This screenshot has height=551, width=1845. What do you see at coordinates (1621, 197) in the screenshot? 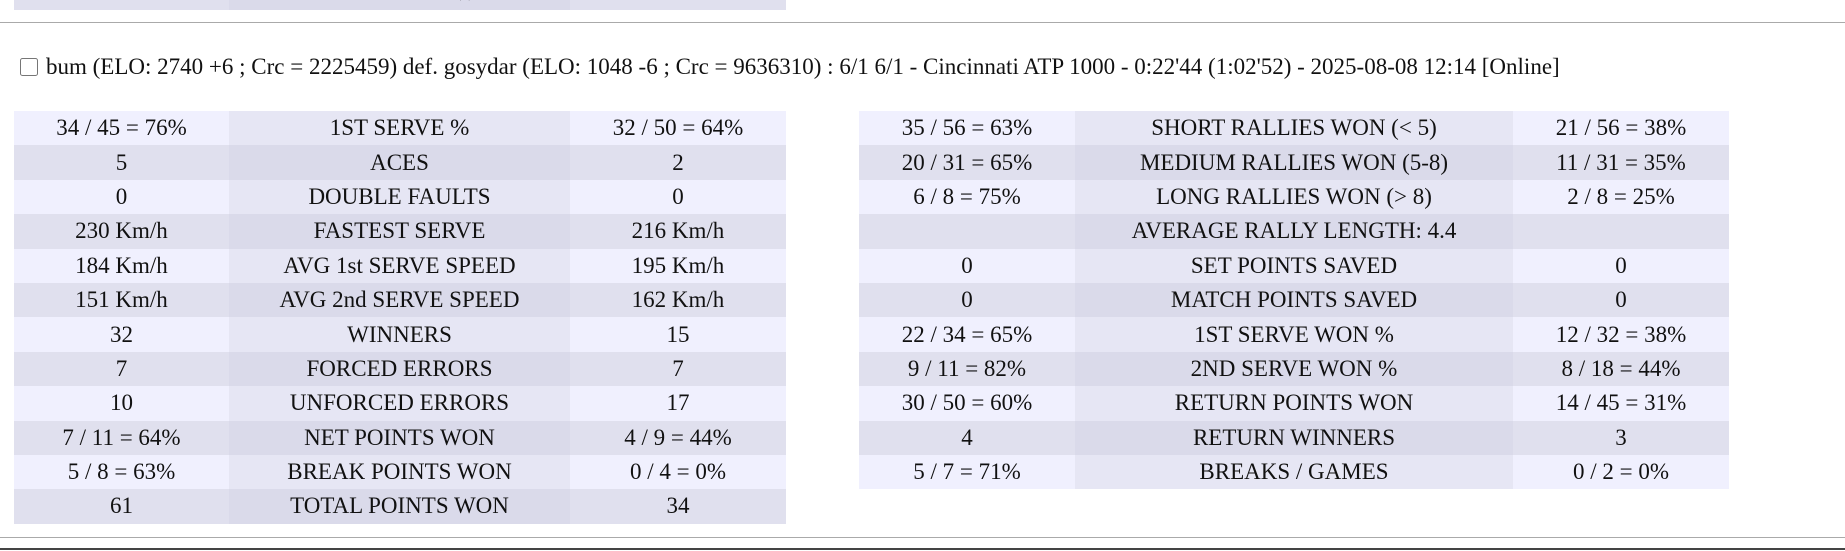
I see `cell: 2 / 8 = 25%` at bounding box center [1621, 197].